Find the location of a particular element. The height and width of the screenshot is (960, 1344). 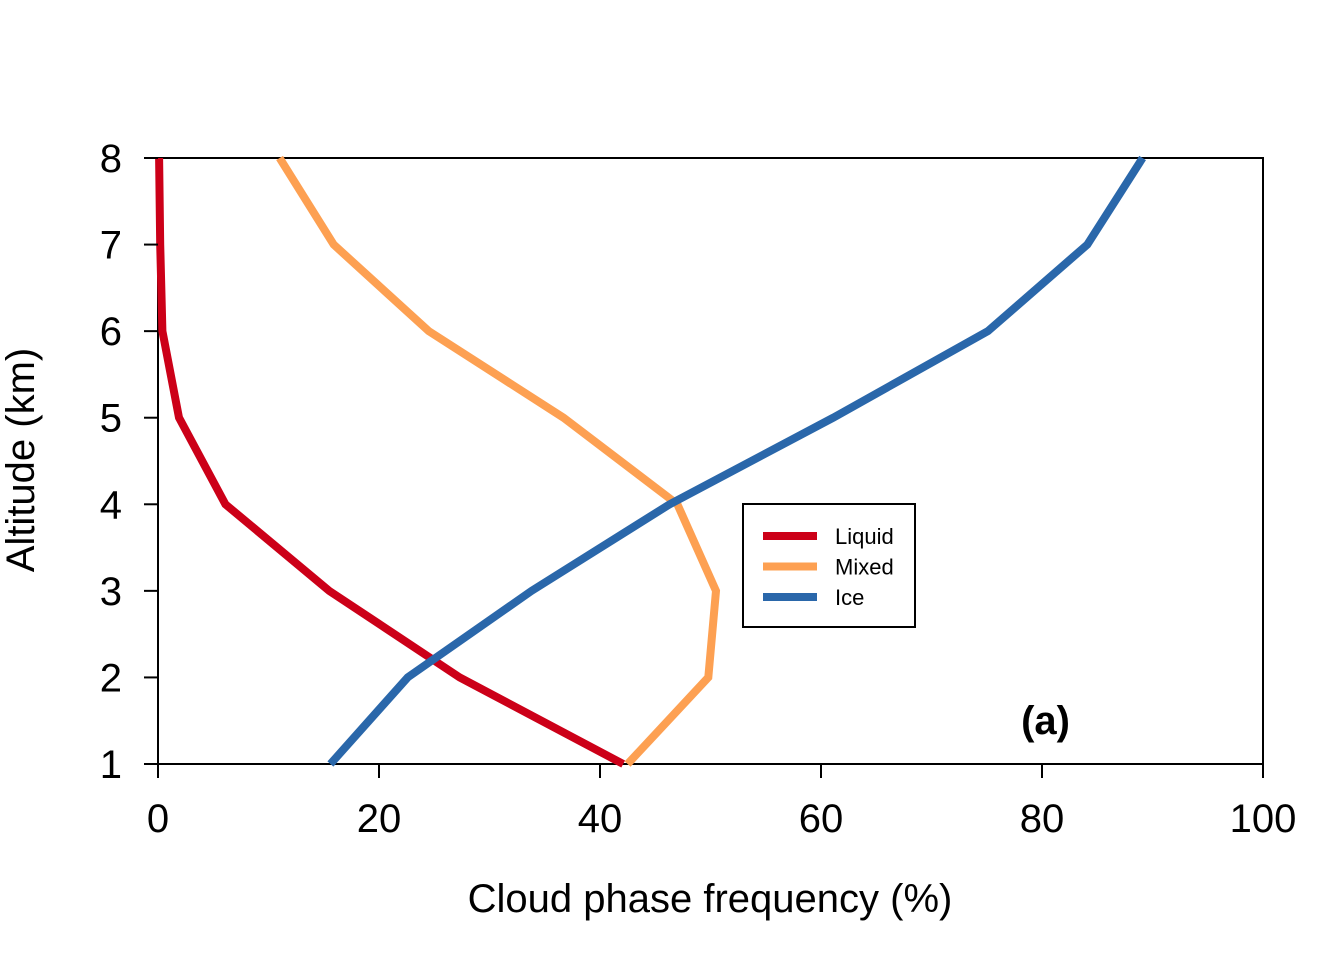

y-tick-label: 2 is located at coordinates (111, 678).